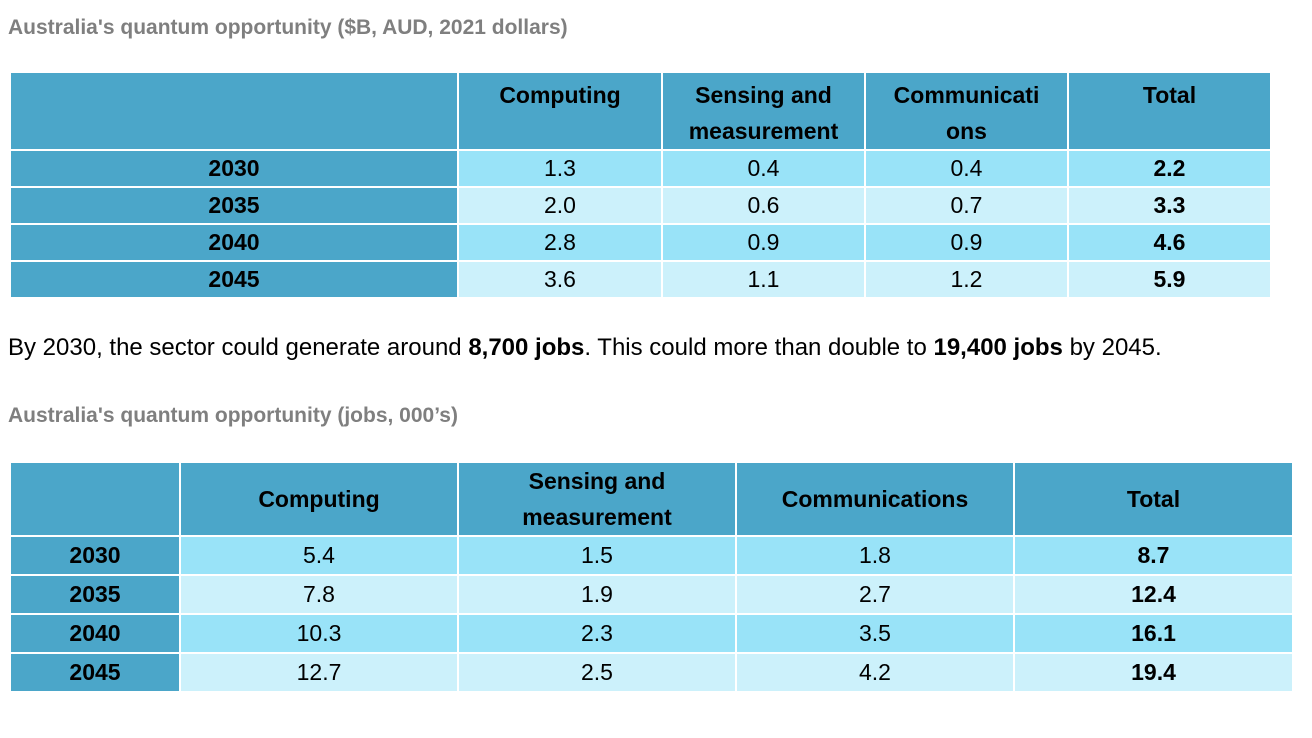  Describe the element at coordinates (966, 279) in the screenshot. I see `cell-communications: 1.2` at that location.